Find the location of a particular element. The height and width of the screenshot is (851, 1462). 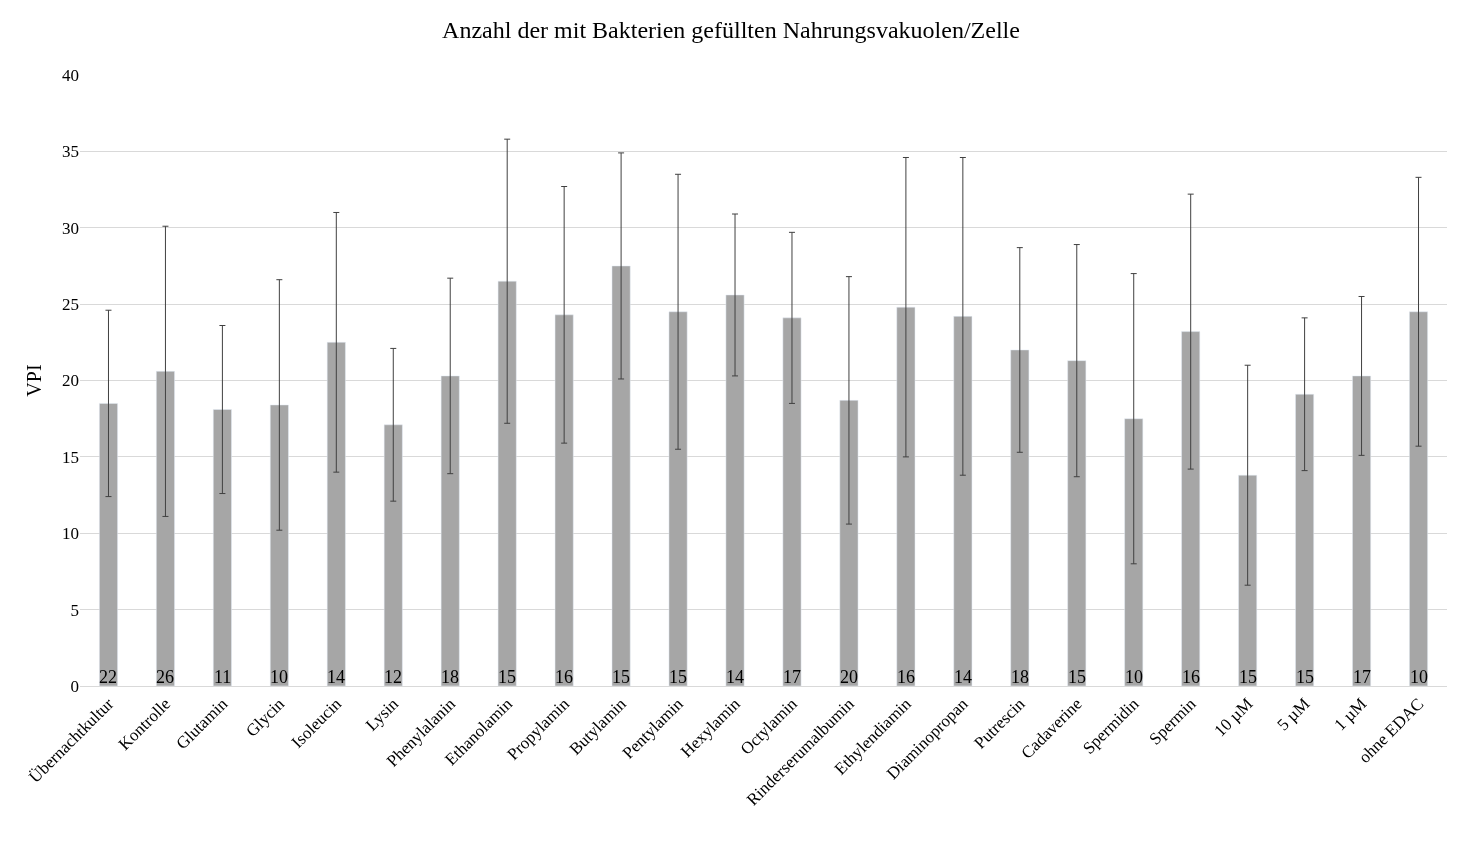

annotation: 26 is located at coordinates (165, 677).